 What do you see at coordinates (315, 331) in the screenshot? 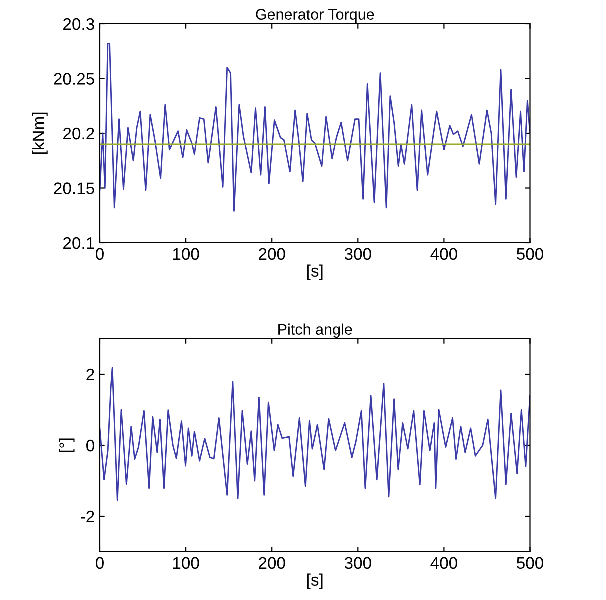
I see `chart-title: Pitch angle` at bounding box center [315, 331].